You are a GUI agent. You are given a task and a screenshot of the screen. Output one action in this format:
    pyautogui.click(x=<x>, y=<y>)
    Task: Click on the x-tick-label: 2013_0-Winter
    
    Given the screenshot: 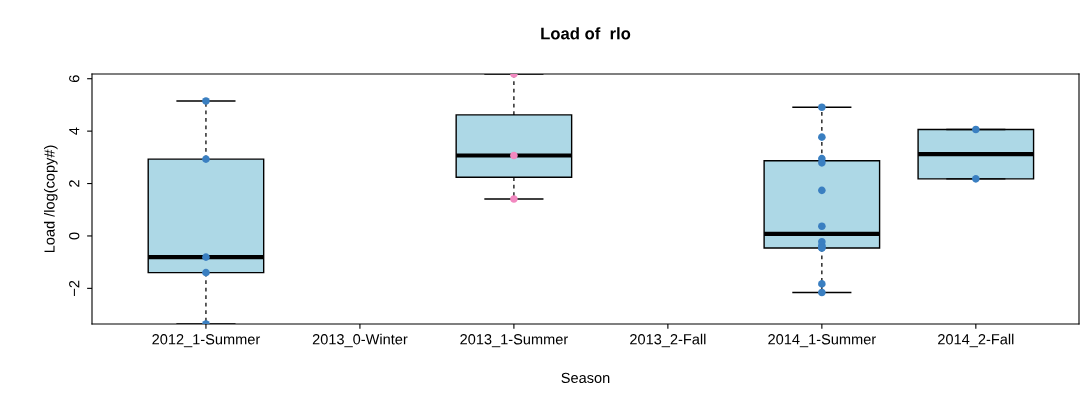 What is the action you would take?
    pyautogui.click(x=360, y=340)
    